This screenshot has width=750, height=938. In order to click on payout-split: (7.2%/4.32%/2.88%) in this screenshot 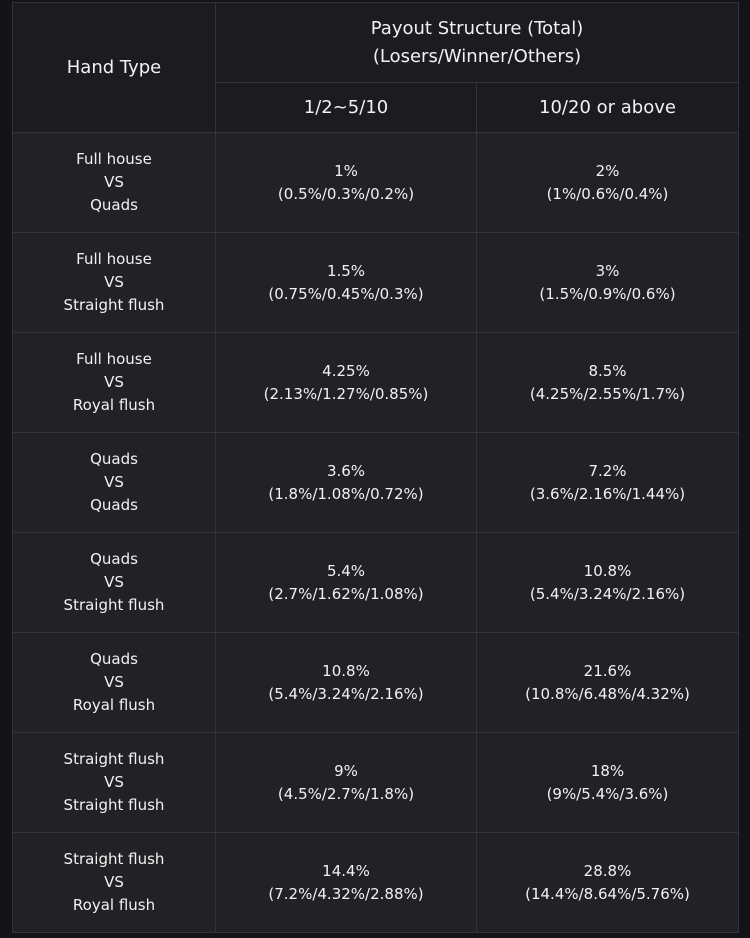, I will do `click(346, 893)`.